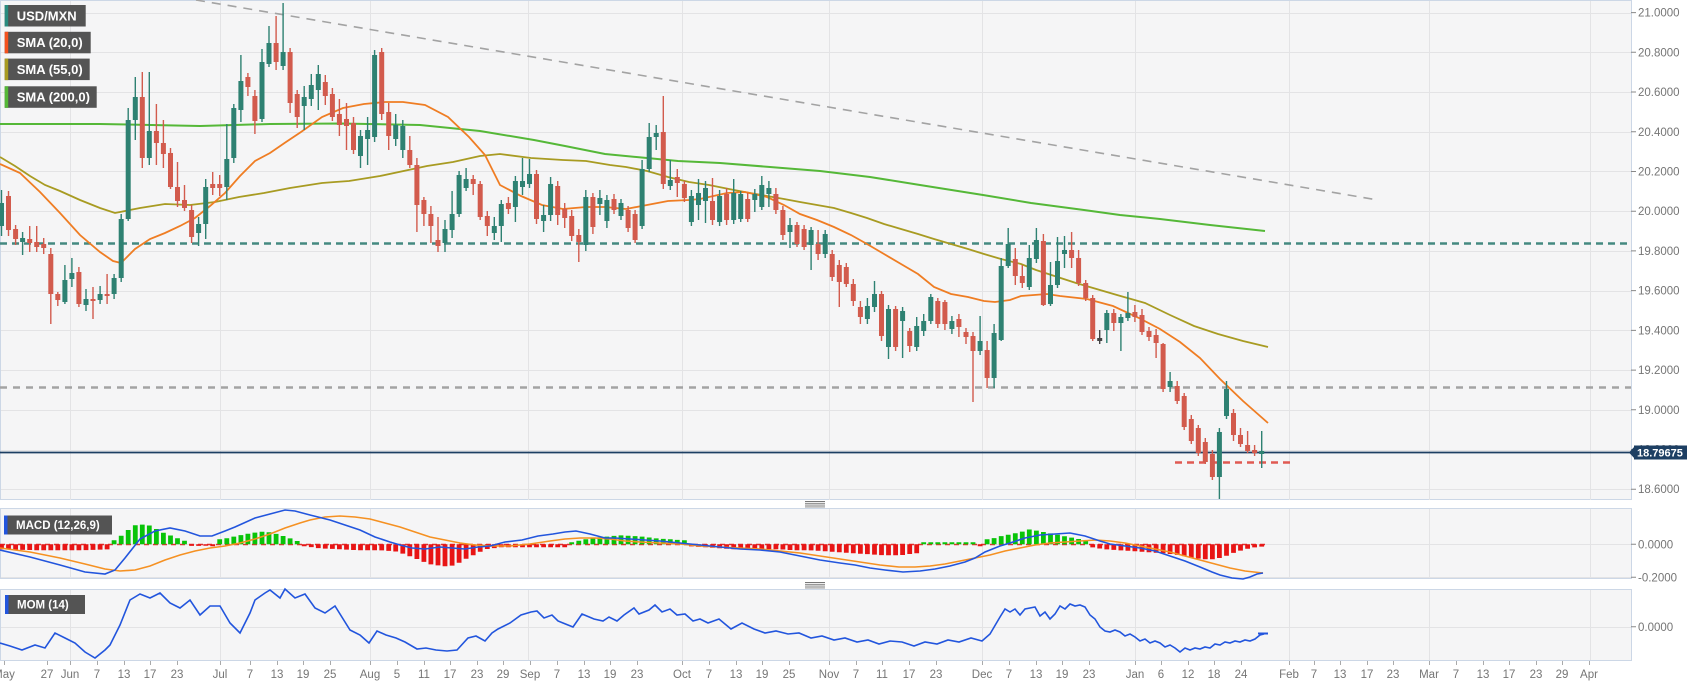  I want to click on svg-text: MACD (12,26,9), so click(58, 526).